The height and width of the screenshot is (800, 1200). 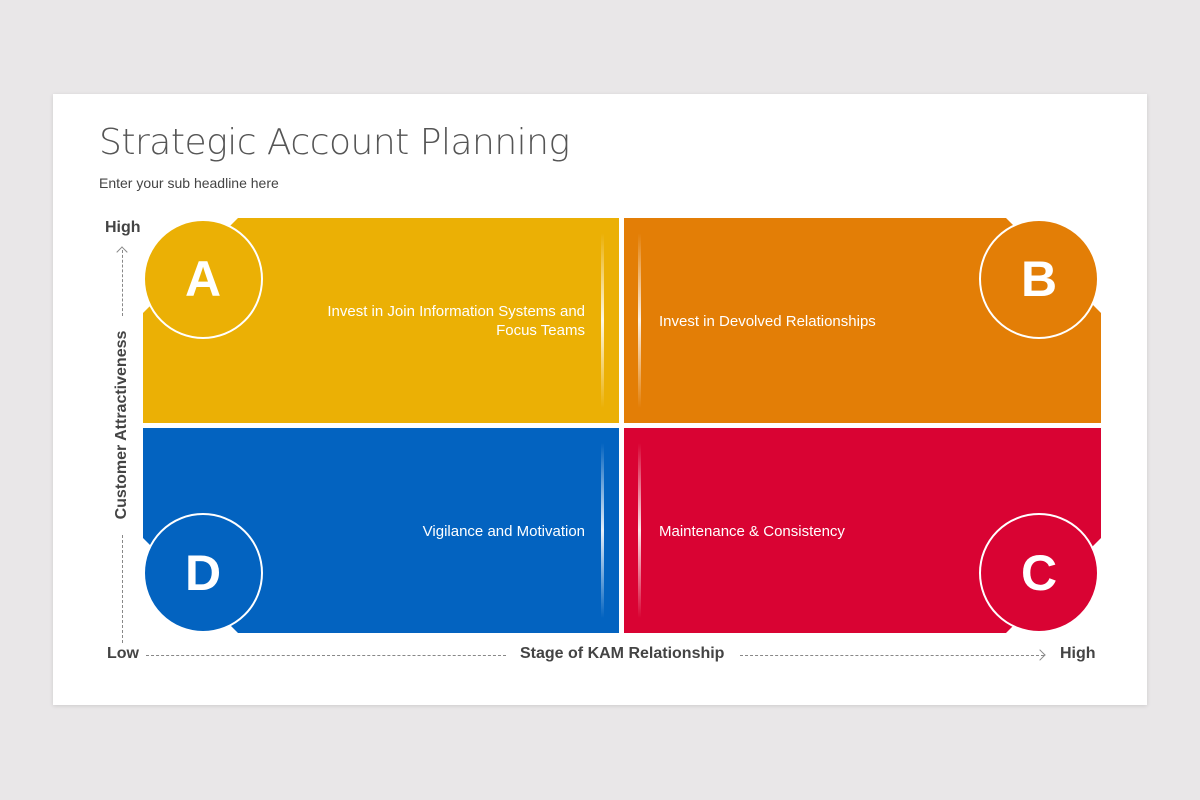 What do you see at coordinates (767, 321) in the screenshot?
I see `quadrant-b-text: Invest in Devolved Relationships` at bounding box center [767, 321].